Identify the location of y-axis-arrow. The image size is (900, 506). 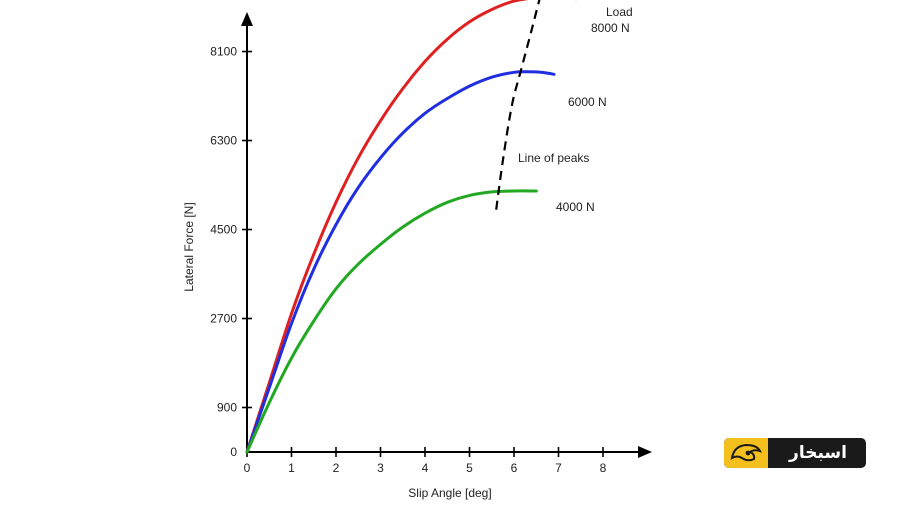
(247, 19).